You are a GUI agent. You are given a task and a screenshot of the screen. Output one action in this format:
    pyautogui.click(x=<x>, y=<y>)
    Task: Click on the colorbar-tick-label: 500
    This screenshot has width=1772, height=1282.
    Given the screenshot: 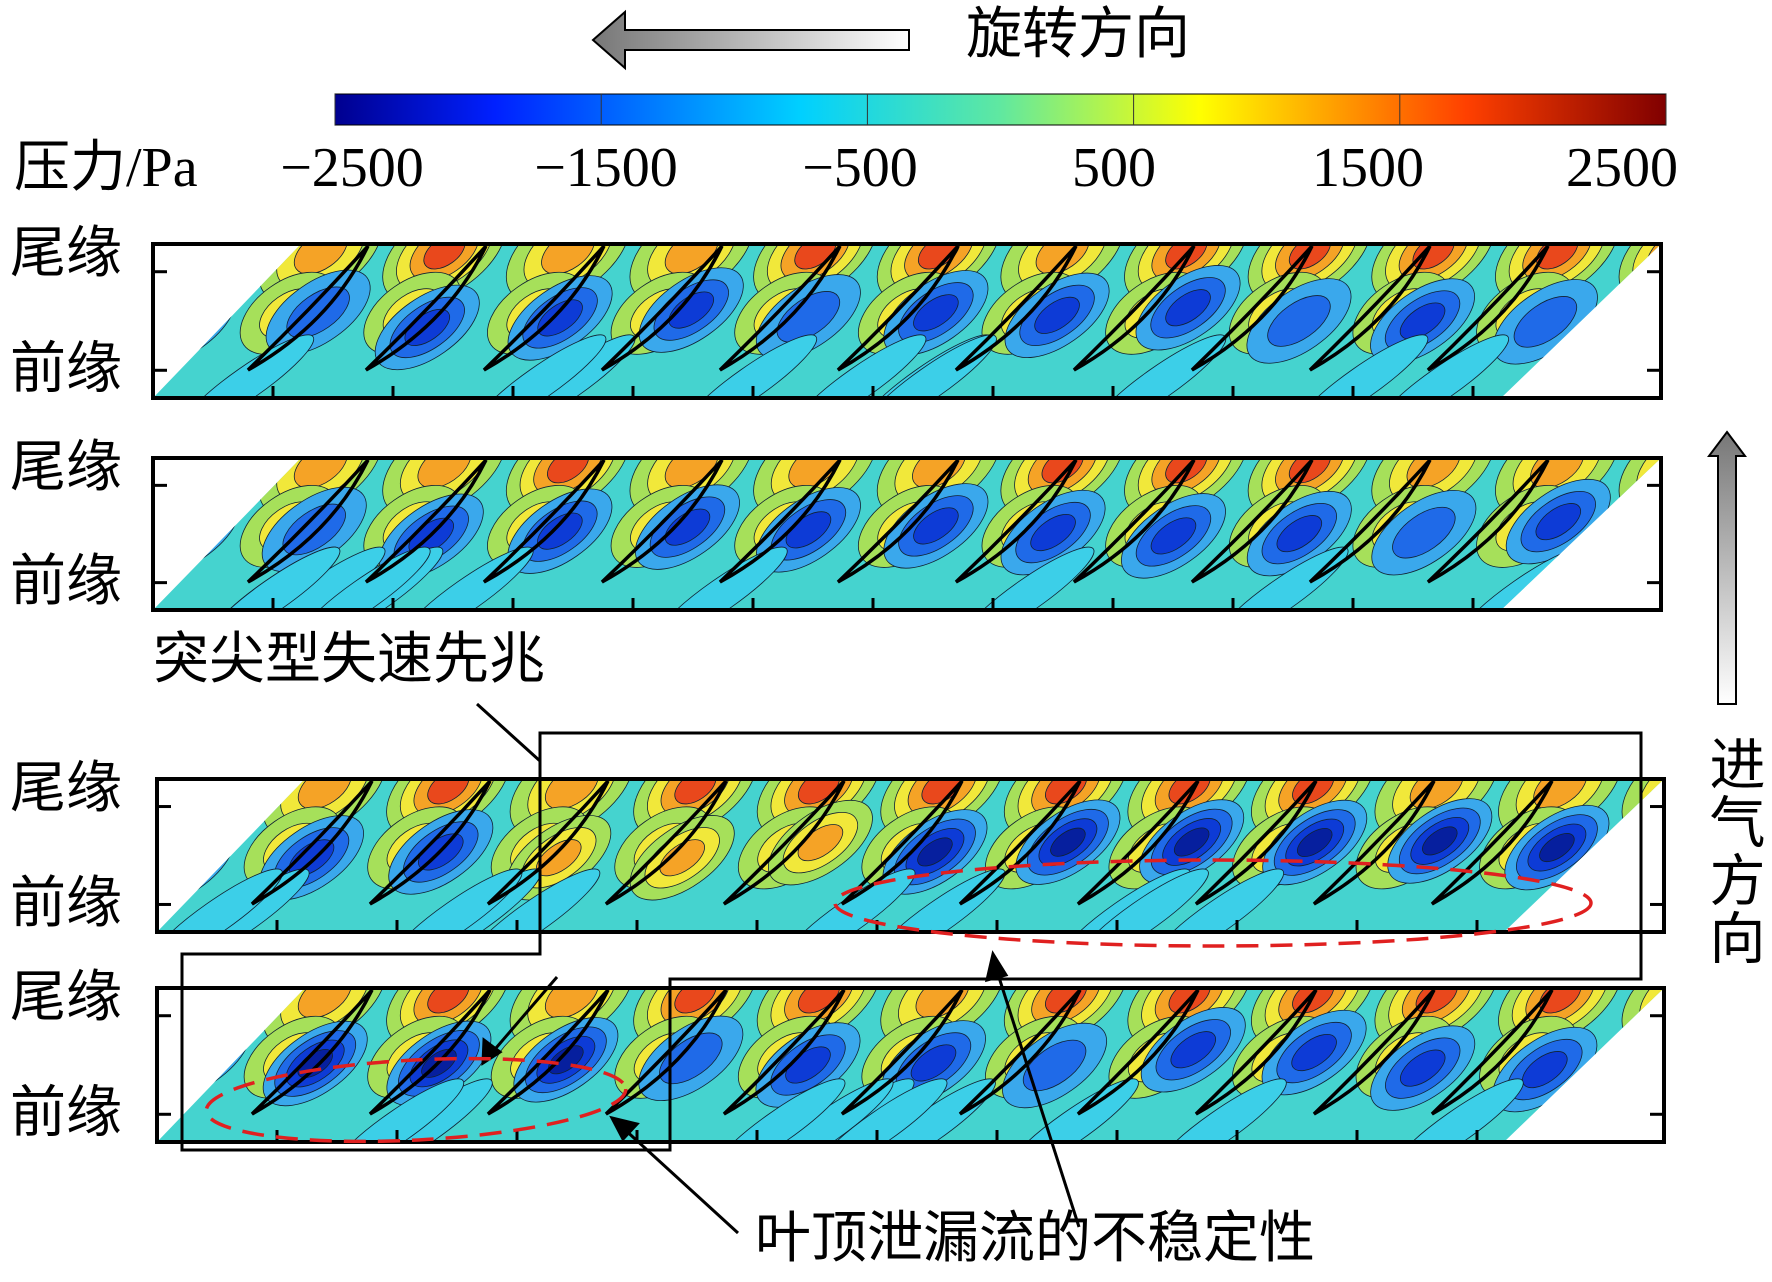 What is the action you would take?
    pyautogui.click(x=1114, y=168)
    